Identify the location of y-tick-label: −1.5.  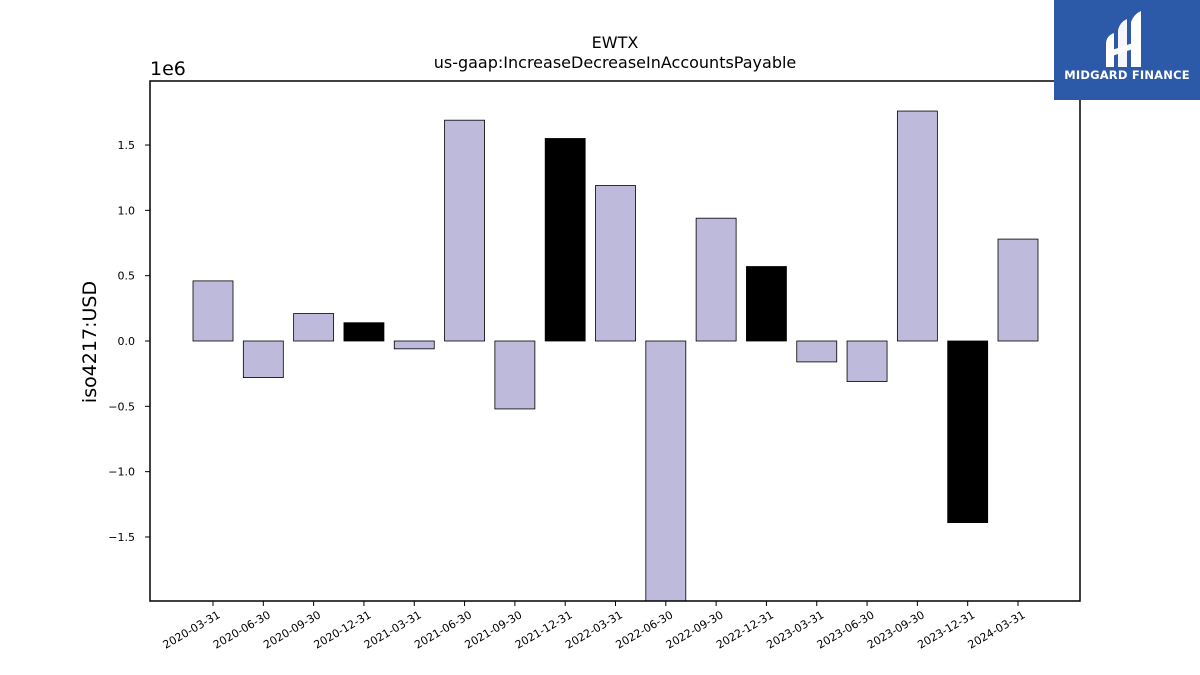
(121, 537).